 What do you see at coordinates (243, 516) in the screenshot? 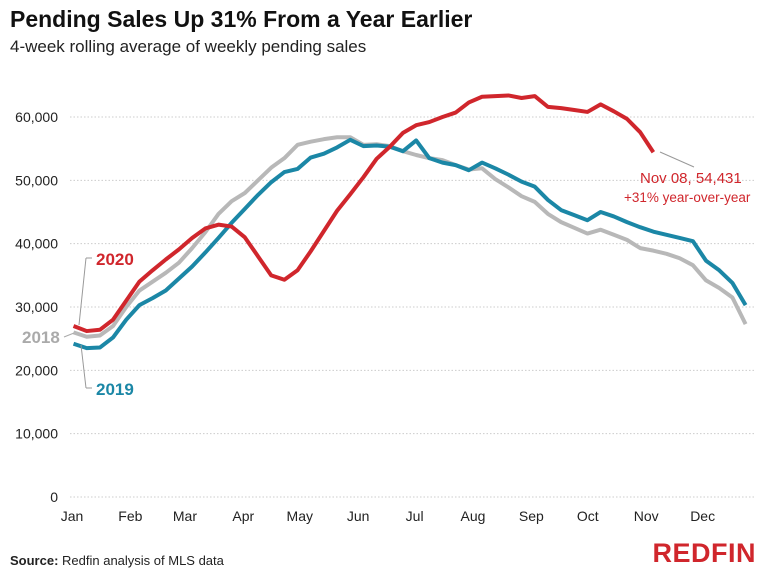
I see `x-tick-label: Apr` at bounding box center [243, 516].